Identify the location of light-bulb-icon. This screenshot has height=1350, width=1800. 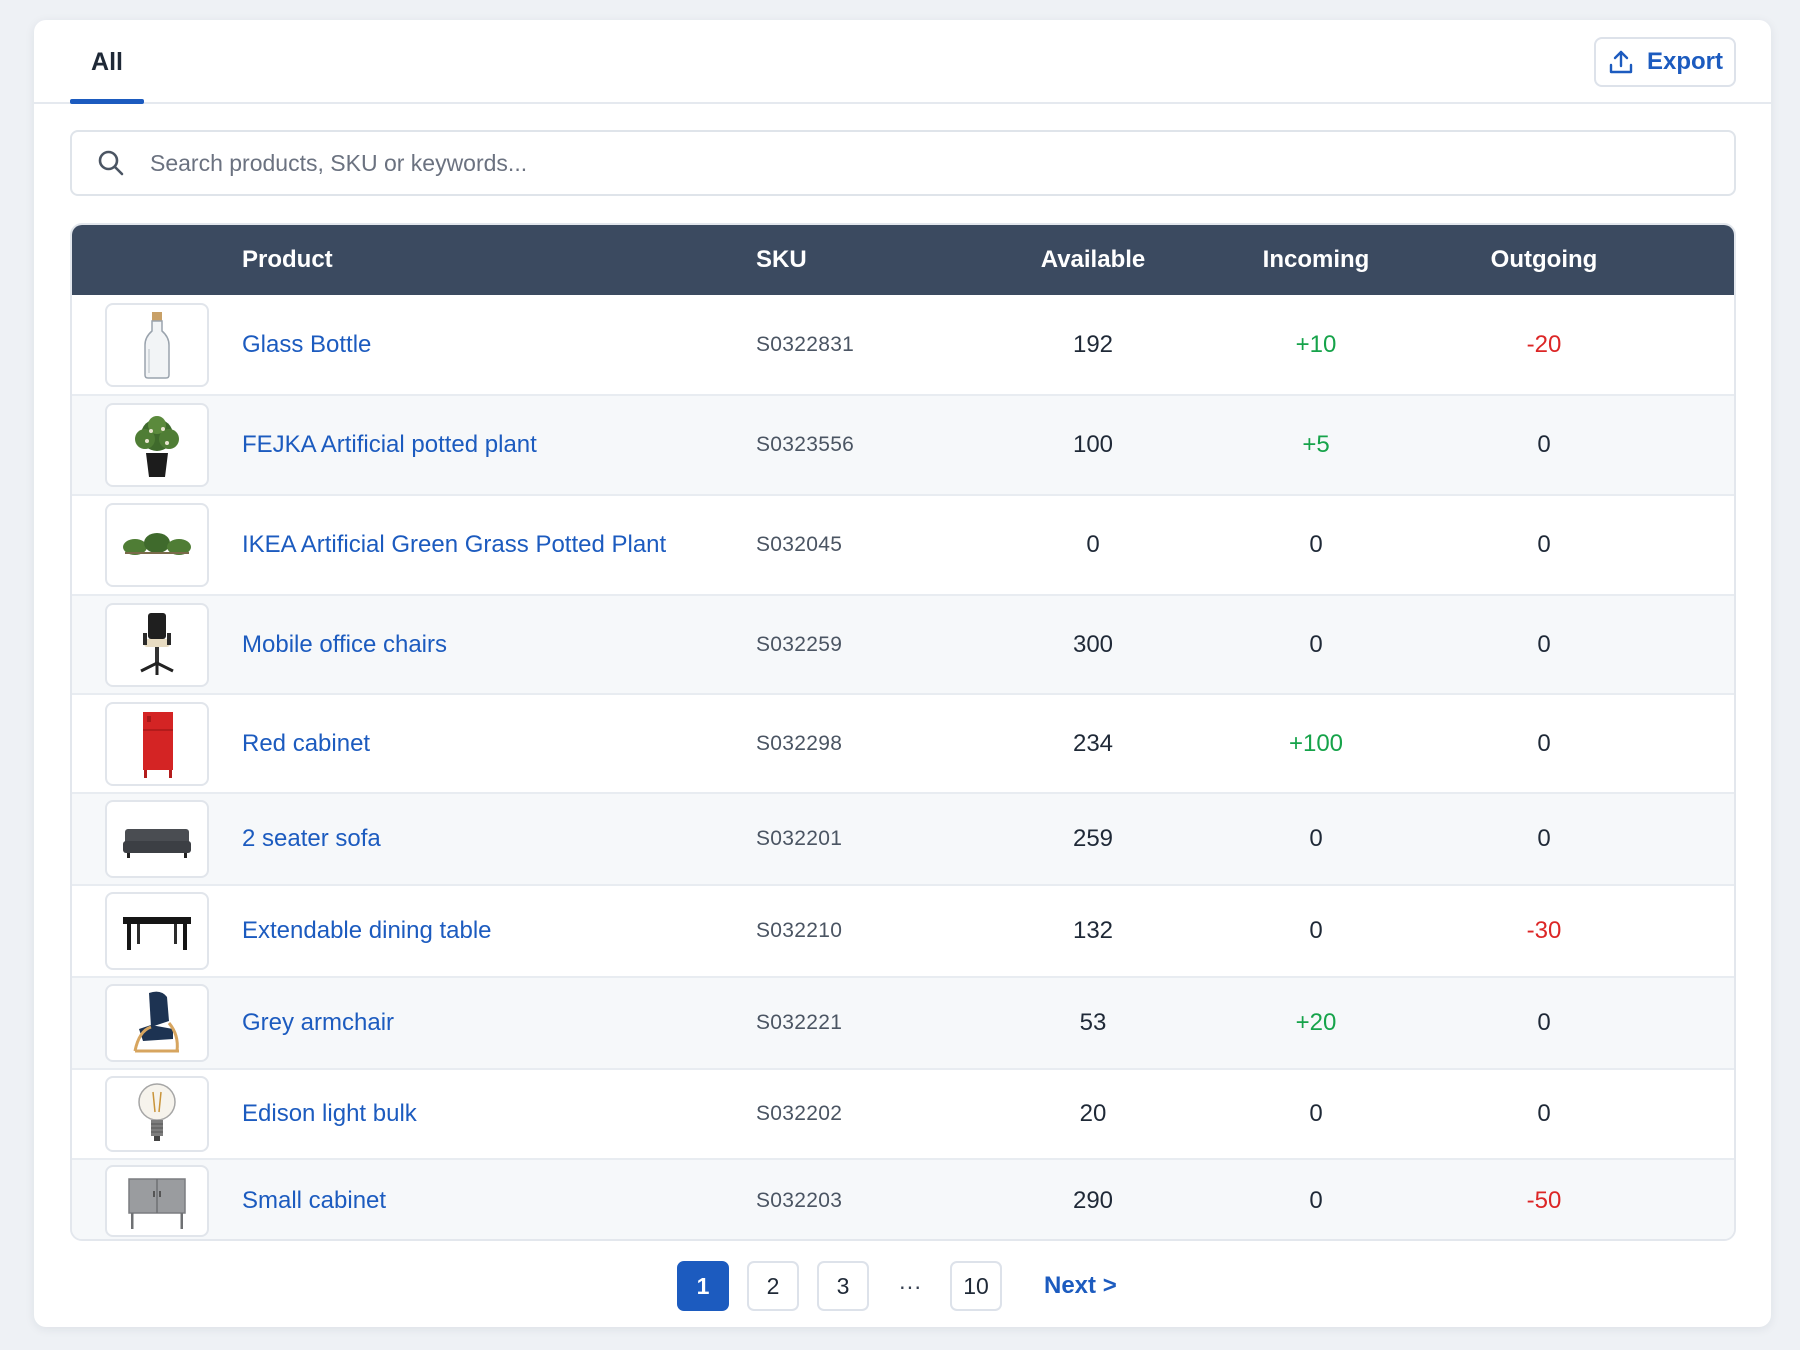
(157, 1112).